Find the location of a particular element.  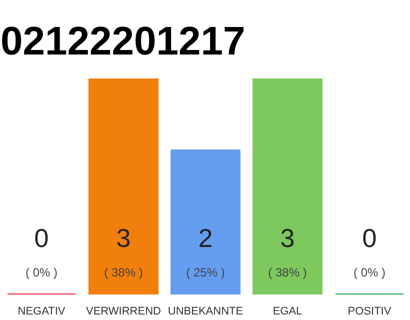

x-tick-label: UNBEKANNTE is located at coordinates (206, 312).